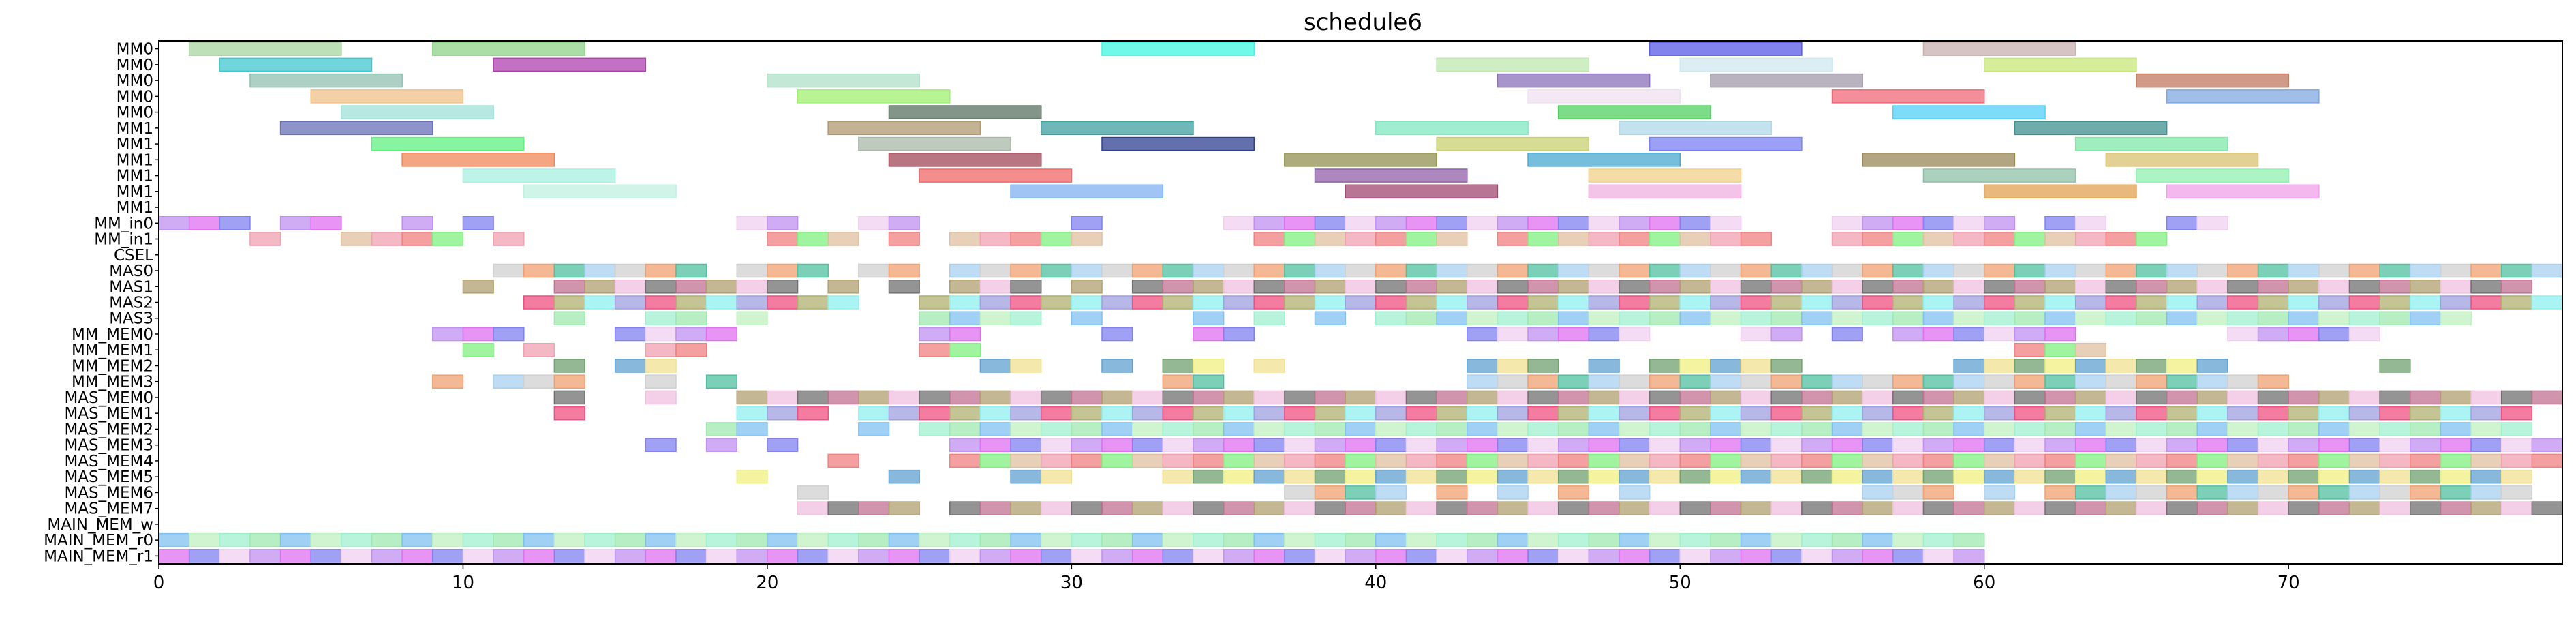  Describe the element at coordinates (112, 350) in the screenshot. I see `row-label: MM_MEM1` at that location.